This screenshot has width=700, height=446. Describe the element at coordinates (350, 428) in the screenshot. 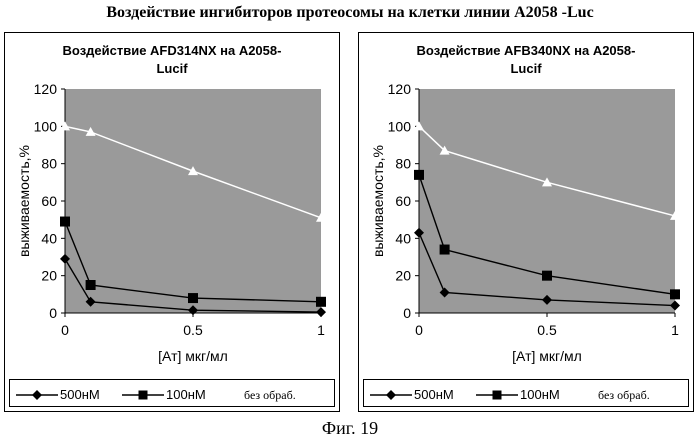

I see `figure-caption: Фиг. 19` at that location.